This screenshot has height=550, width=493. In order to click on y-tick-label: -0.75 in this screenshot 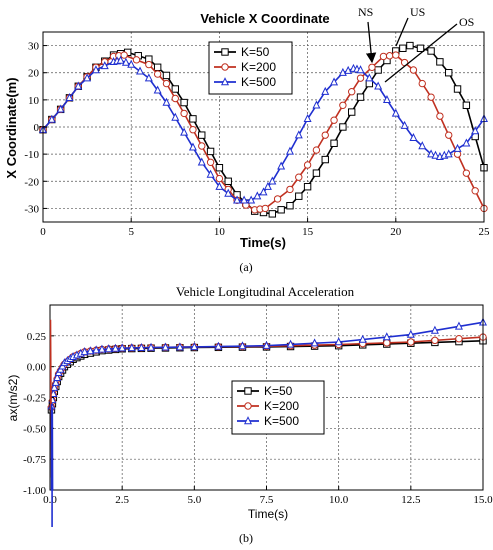, I will do `click(34, 460)`.